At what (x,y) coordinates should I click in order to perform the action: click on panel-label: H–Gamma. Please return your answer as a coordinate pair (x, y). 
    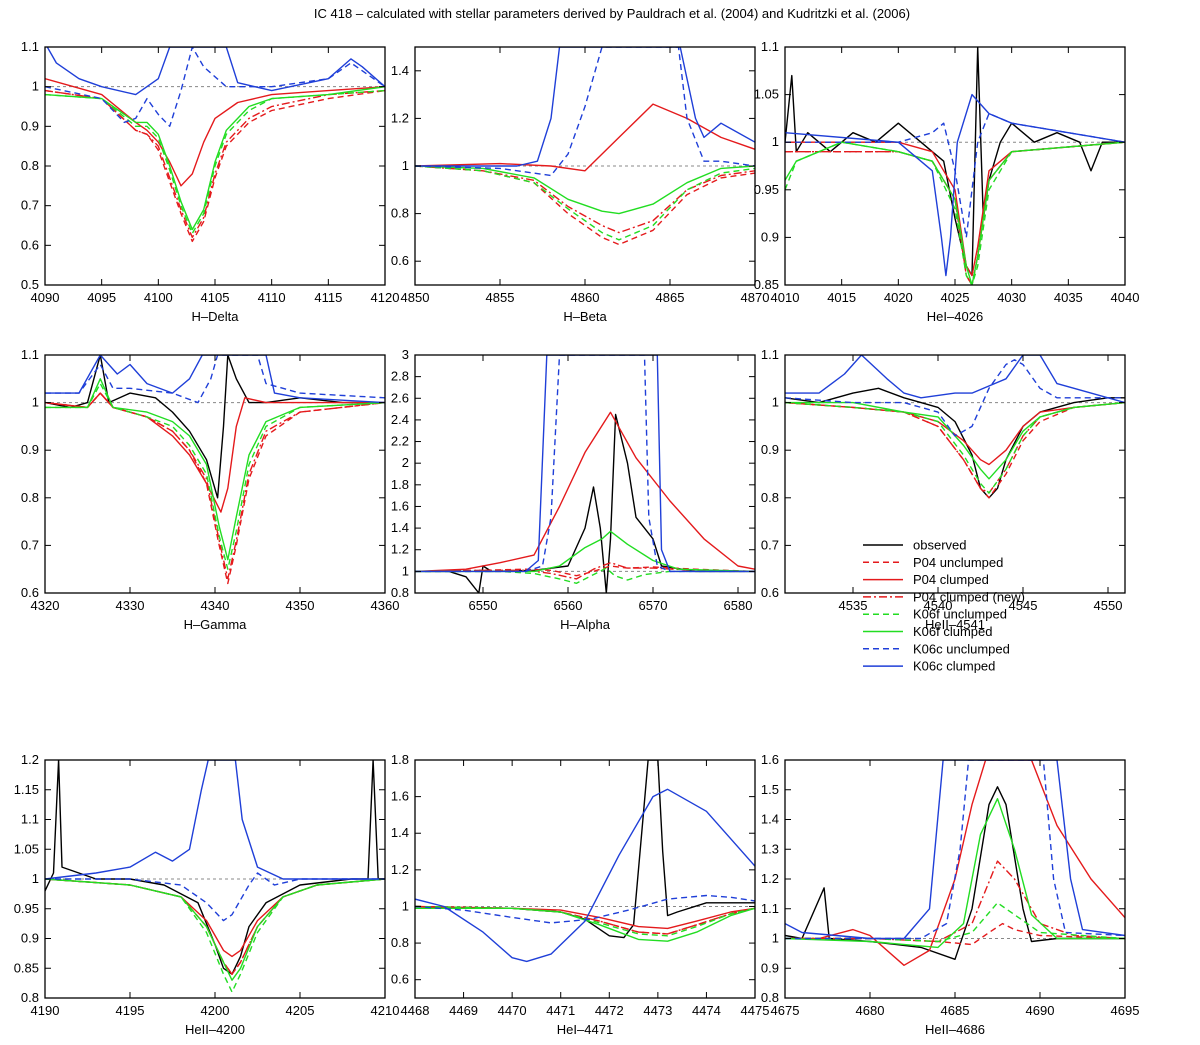
    Looking at the image, I should click on (216, 624).